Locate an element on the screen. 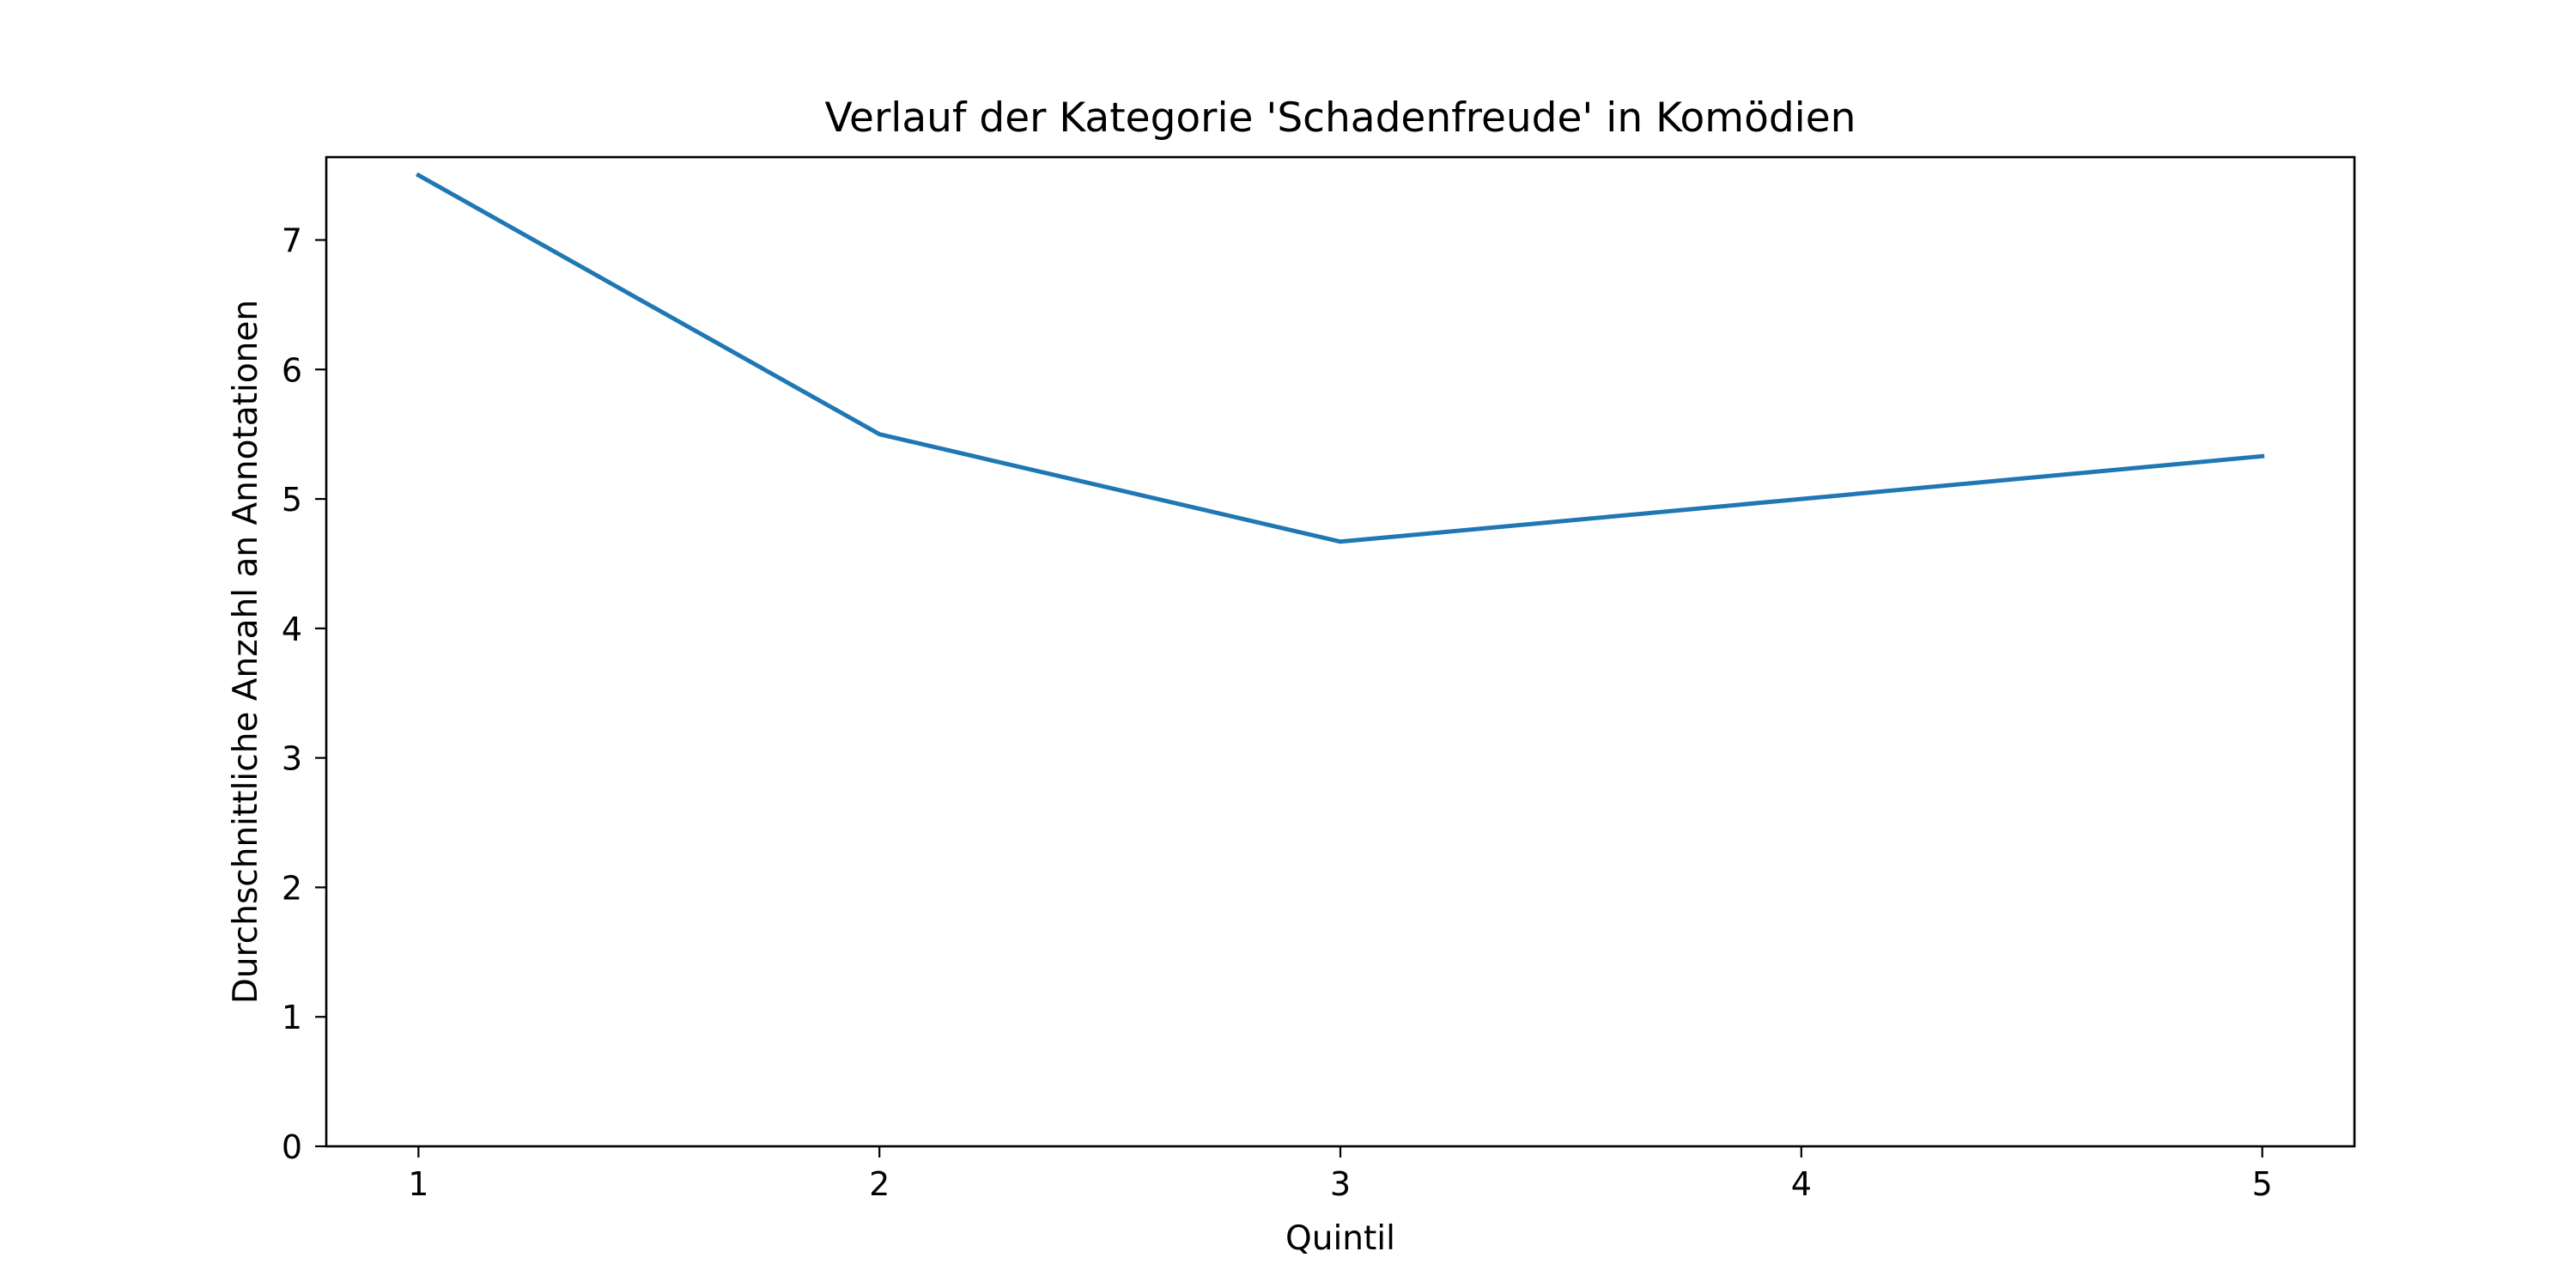 This screenshot has width=2576, height=1288. x-tick-label: 4 is located at coordinates (1801, 1184).